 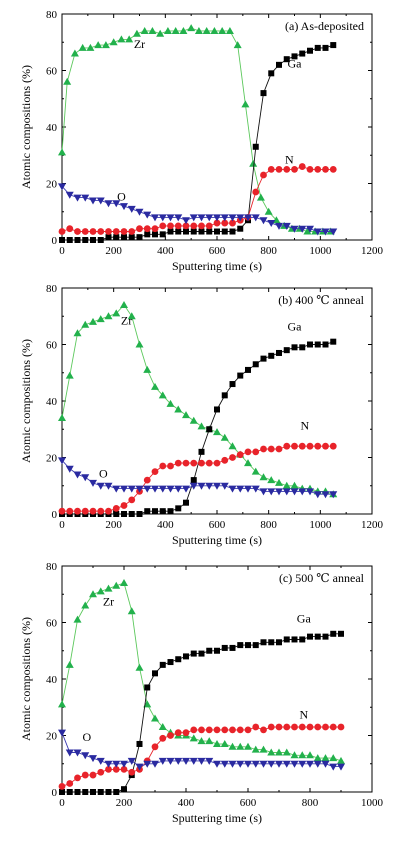 What do you see at coordinates (304, 619) in the screenshot?
I see `series-annotation-Ga: Ga` at bounding box center [304, 619].